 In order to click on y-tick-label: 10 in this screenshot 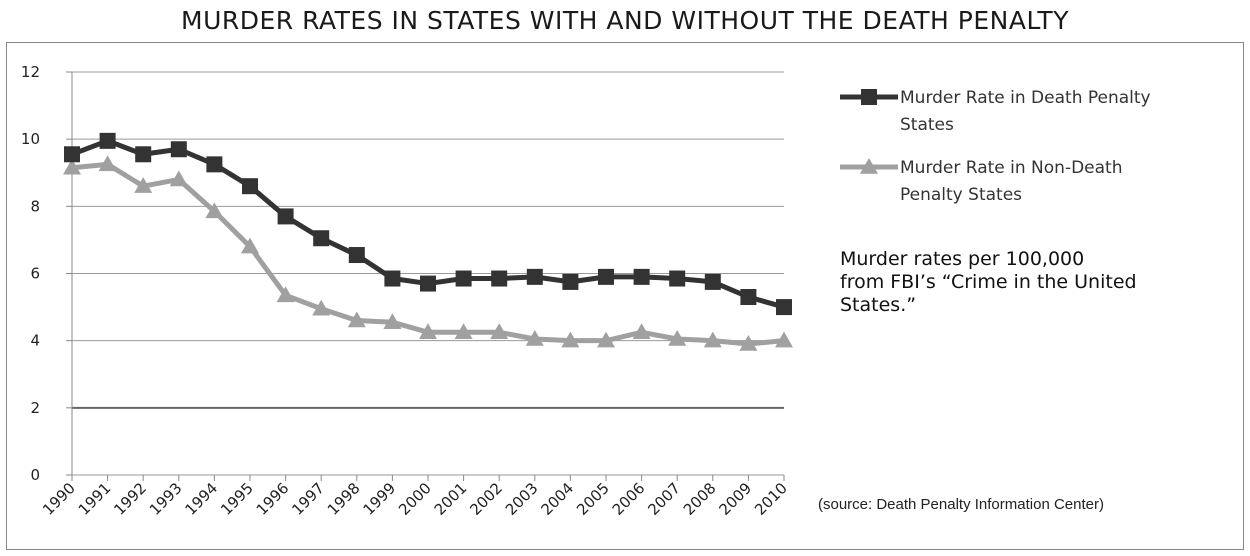, I will do `click(30, 139)`.